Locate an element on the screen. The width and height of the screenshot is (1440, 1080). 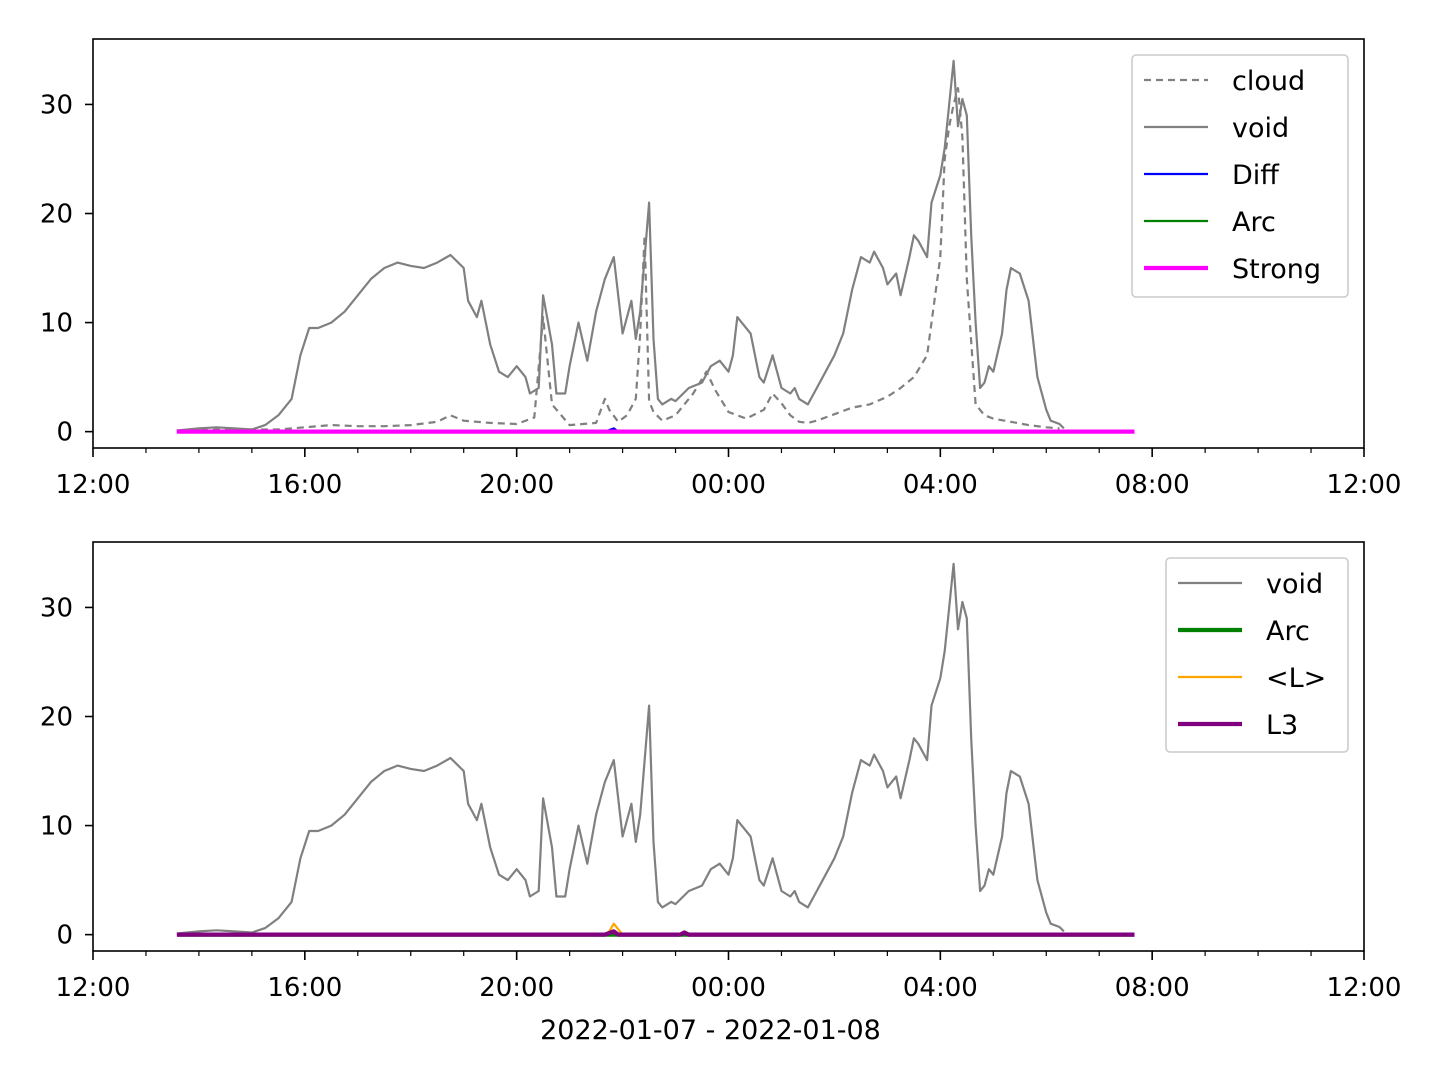
legend: cloud void Diff Arc Strong is located at coordinates (1240, 176).